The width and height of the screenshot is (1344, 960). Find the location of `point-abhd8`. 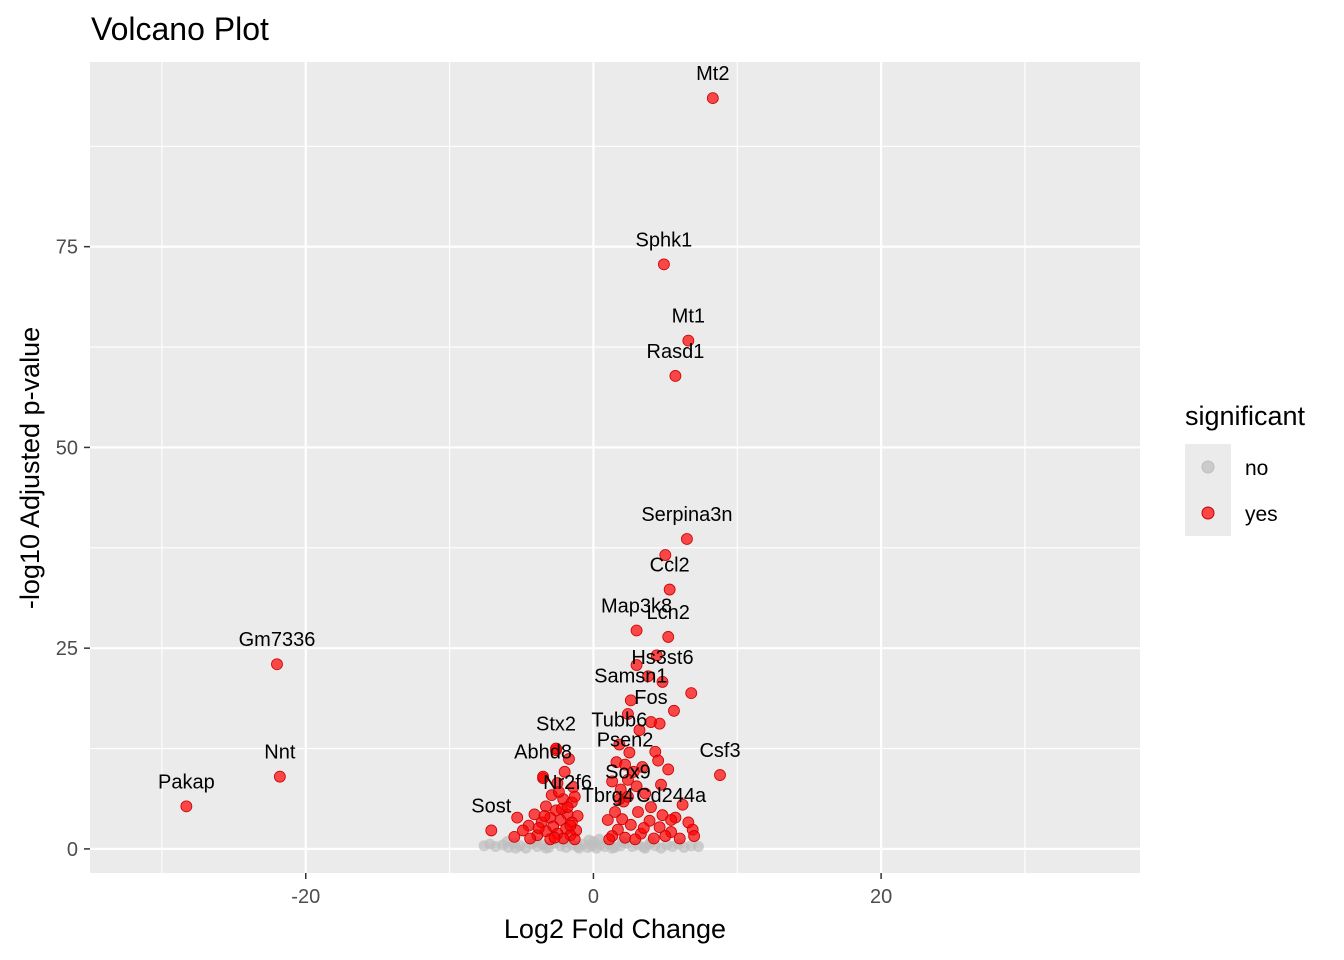

point-abhd8 is located at coordinates (543, 776).